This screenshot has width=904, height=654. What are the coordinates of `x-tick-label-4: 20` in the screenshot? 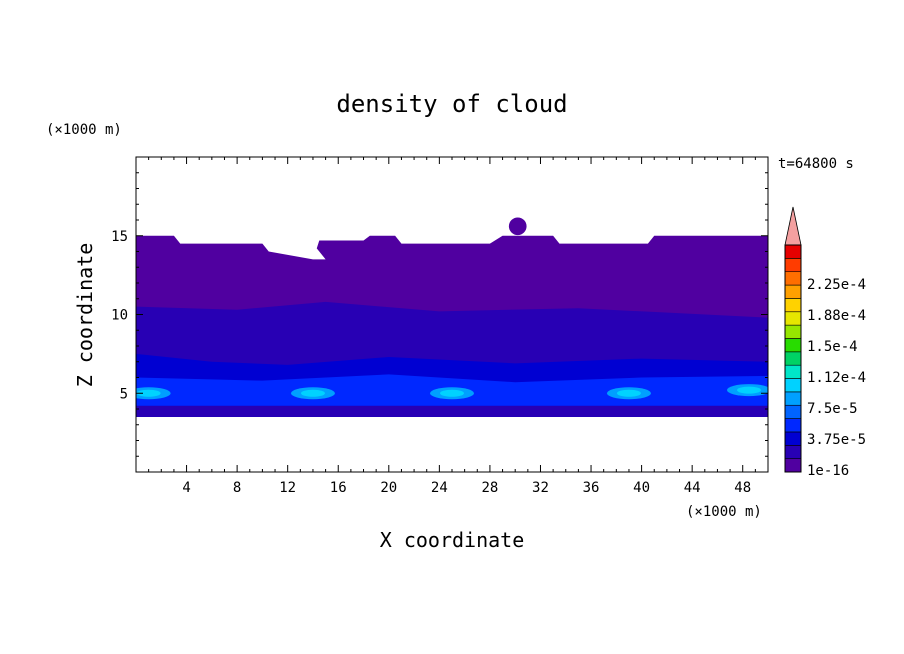 It's located at (388, 488).